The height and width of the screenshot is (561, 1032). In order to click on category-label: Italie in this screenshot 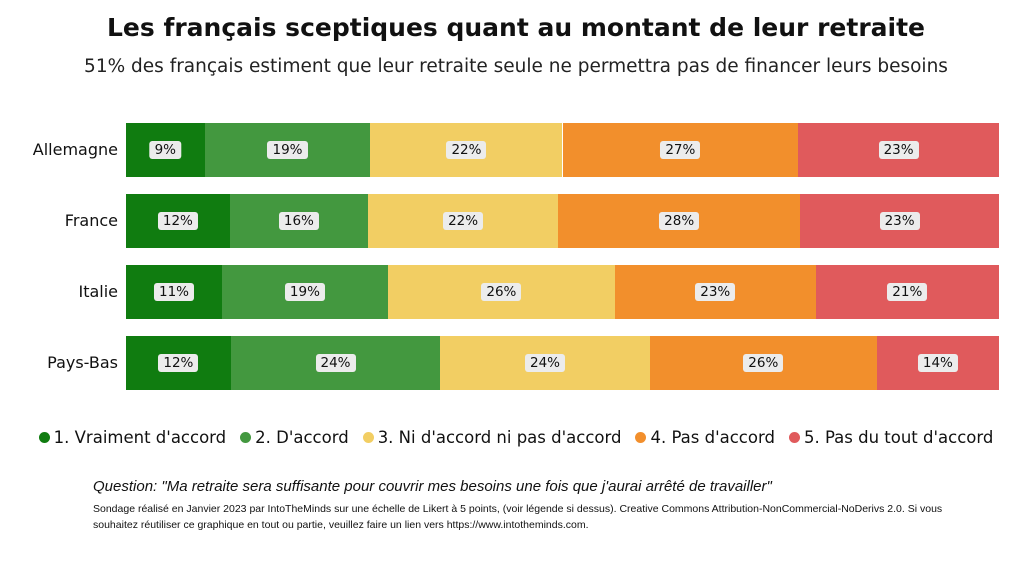, I will do `click(98, 291)`.